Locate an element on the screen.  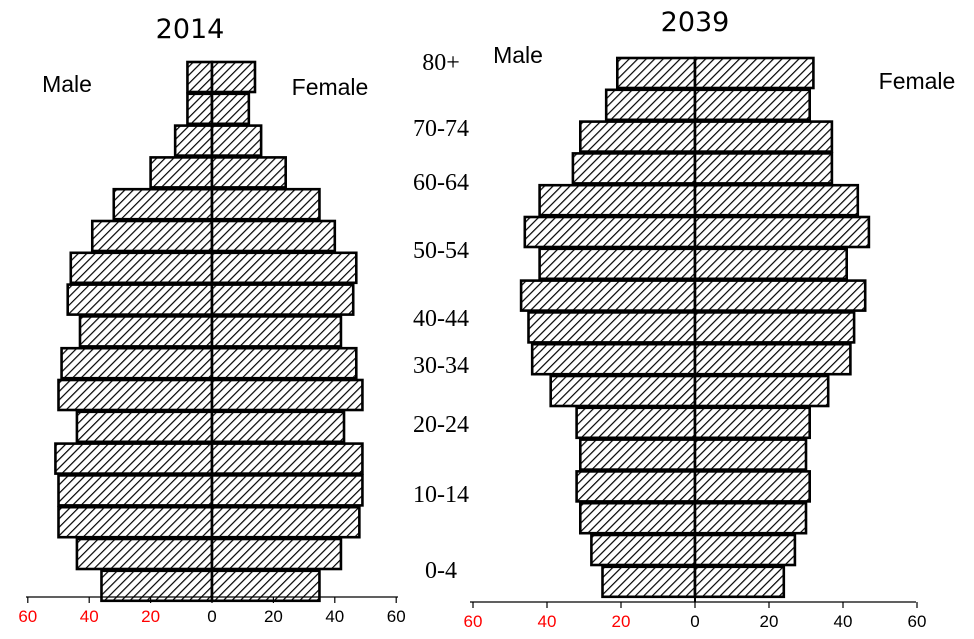
chart-title: 2014 is located at coordinates (190, 29).